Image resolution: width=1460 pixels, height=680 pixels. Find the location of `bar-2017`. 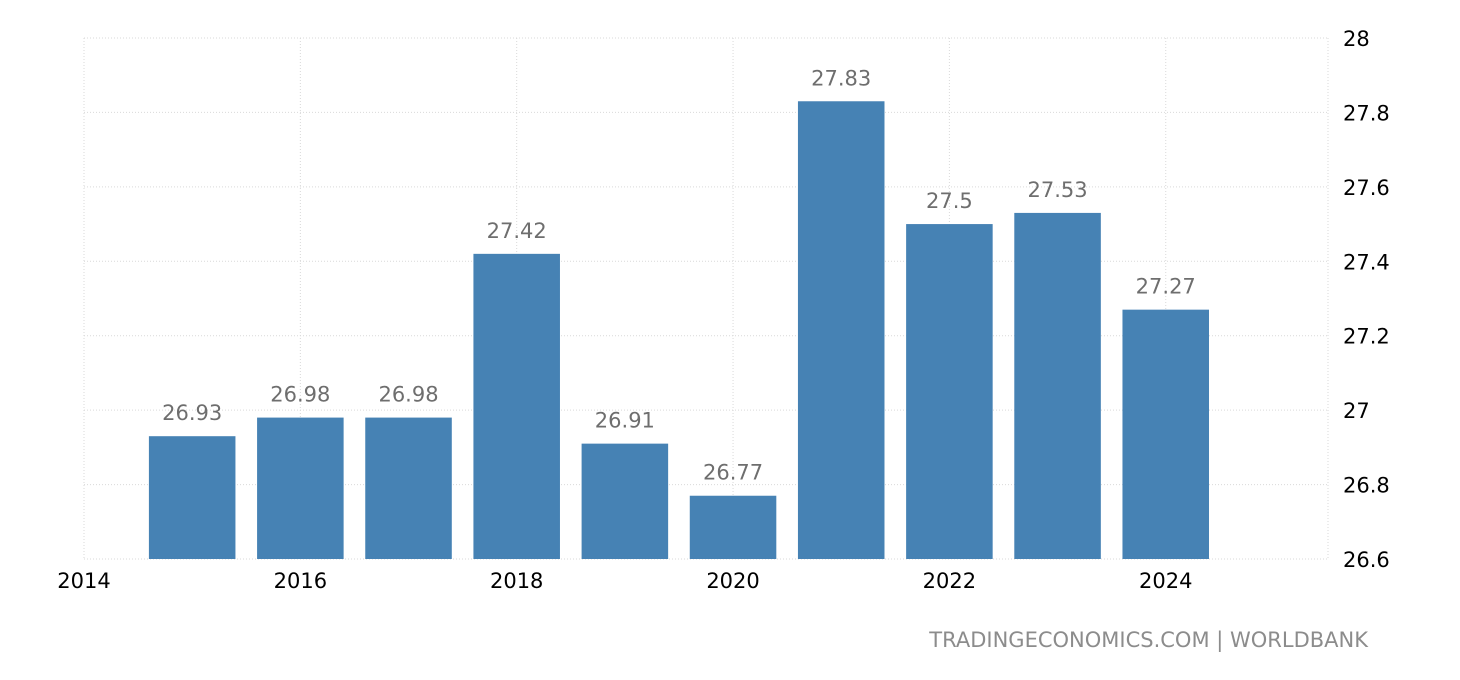

bar-2017 is located at coordinates (408, 488).